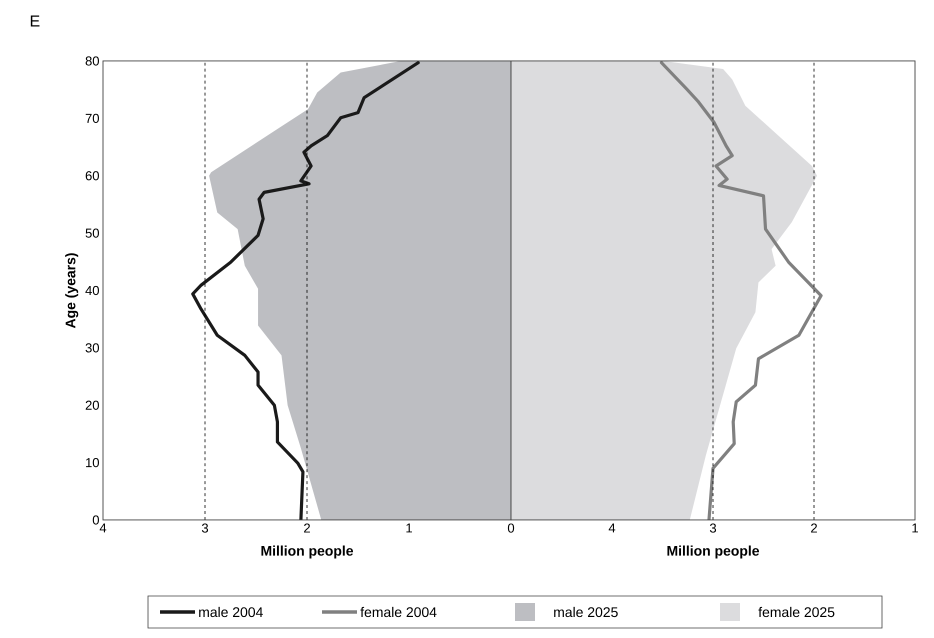  Describe the element at coordinates (92, 405) in the screenshot. I see `y-tick-label: 20` at that location.